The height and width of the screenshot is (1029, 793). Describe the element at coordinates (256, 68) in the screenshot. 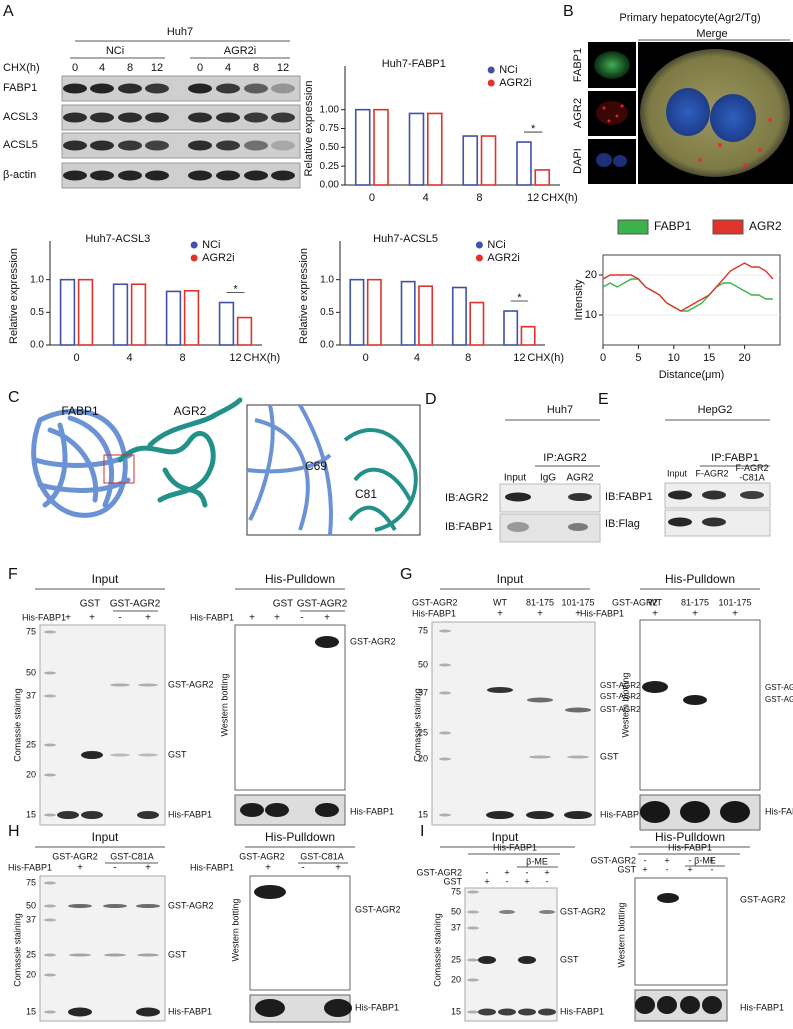

I see `label: 8` at that location.